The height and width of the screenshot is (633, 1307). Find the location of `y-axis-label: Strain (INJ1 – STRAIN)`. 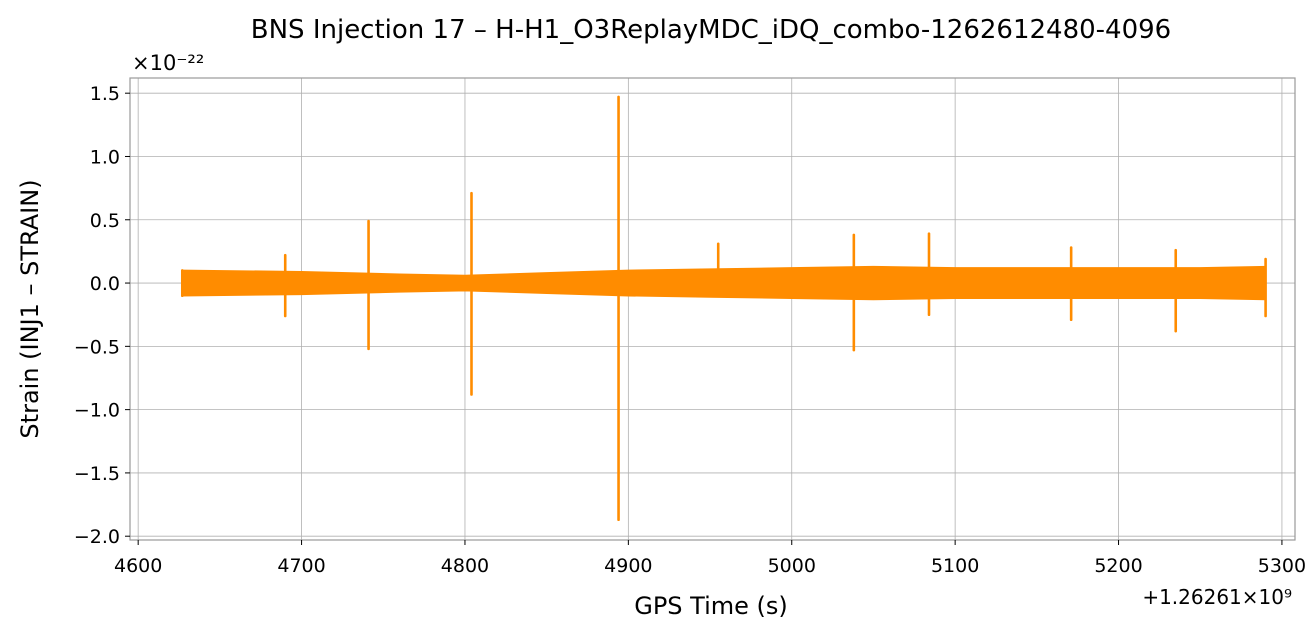

y-axis-label: Strain (INJ1 – STRAIN) is located at coordinates (30, 308).